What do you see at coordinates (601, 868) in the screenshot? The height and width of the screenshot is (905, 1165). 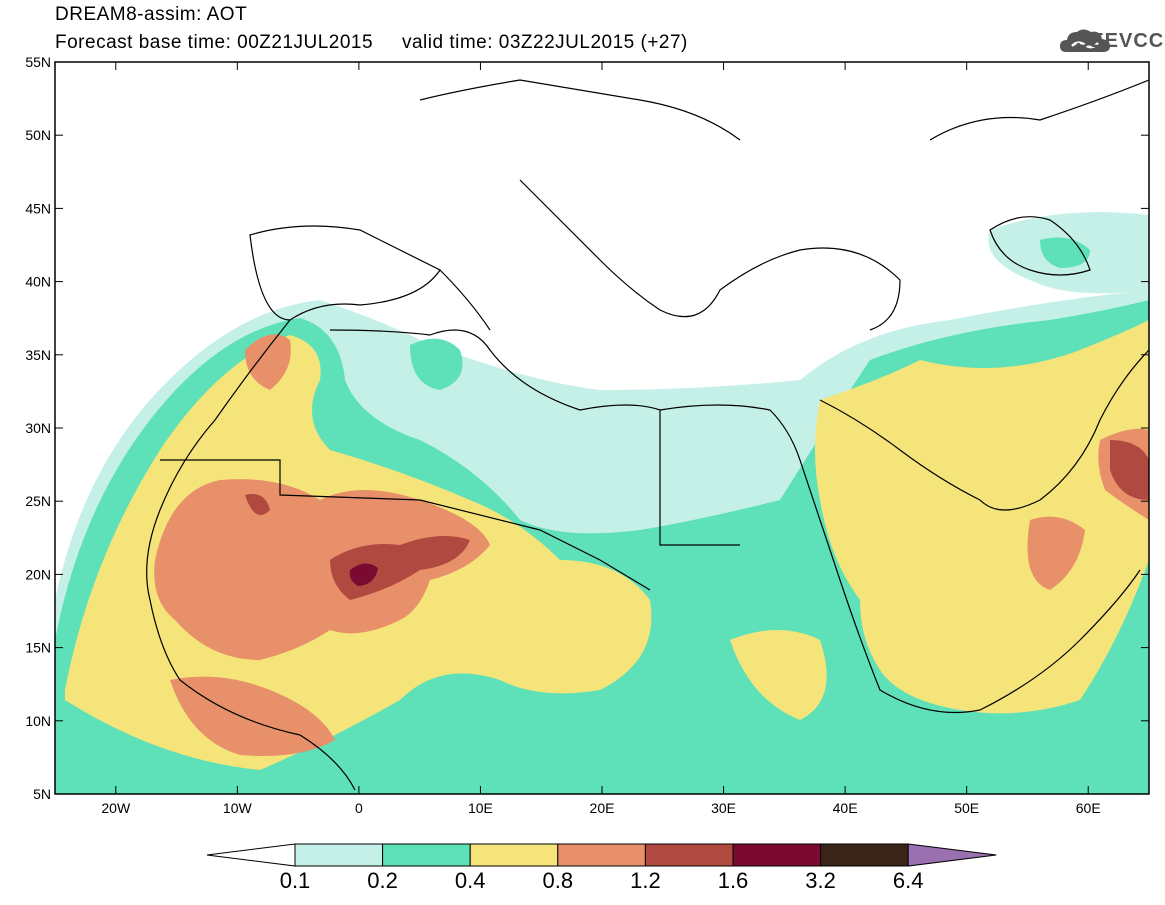 I see `colorbar: 0.1 0.2 0.4 0.8 1.2 1.6 3.2 6.4` at bounding box center [601, 868].